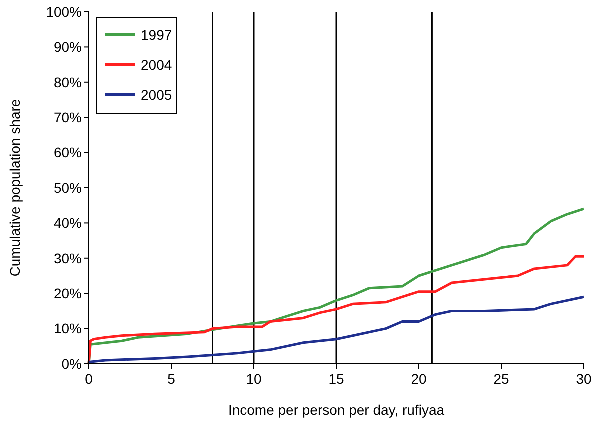 Image resolution: width=593 pixels, height=437 pixels. What do you see at coordinates (502, 379) in the screenshot?
I see `x-tick-label: 25` at bounding box center [502, 379].